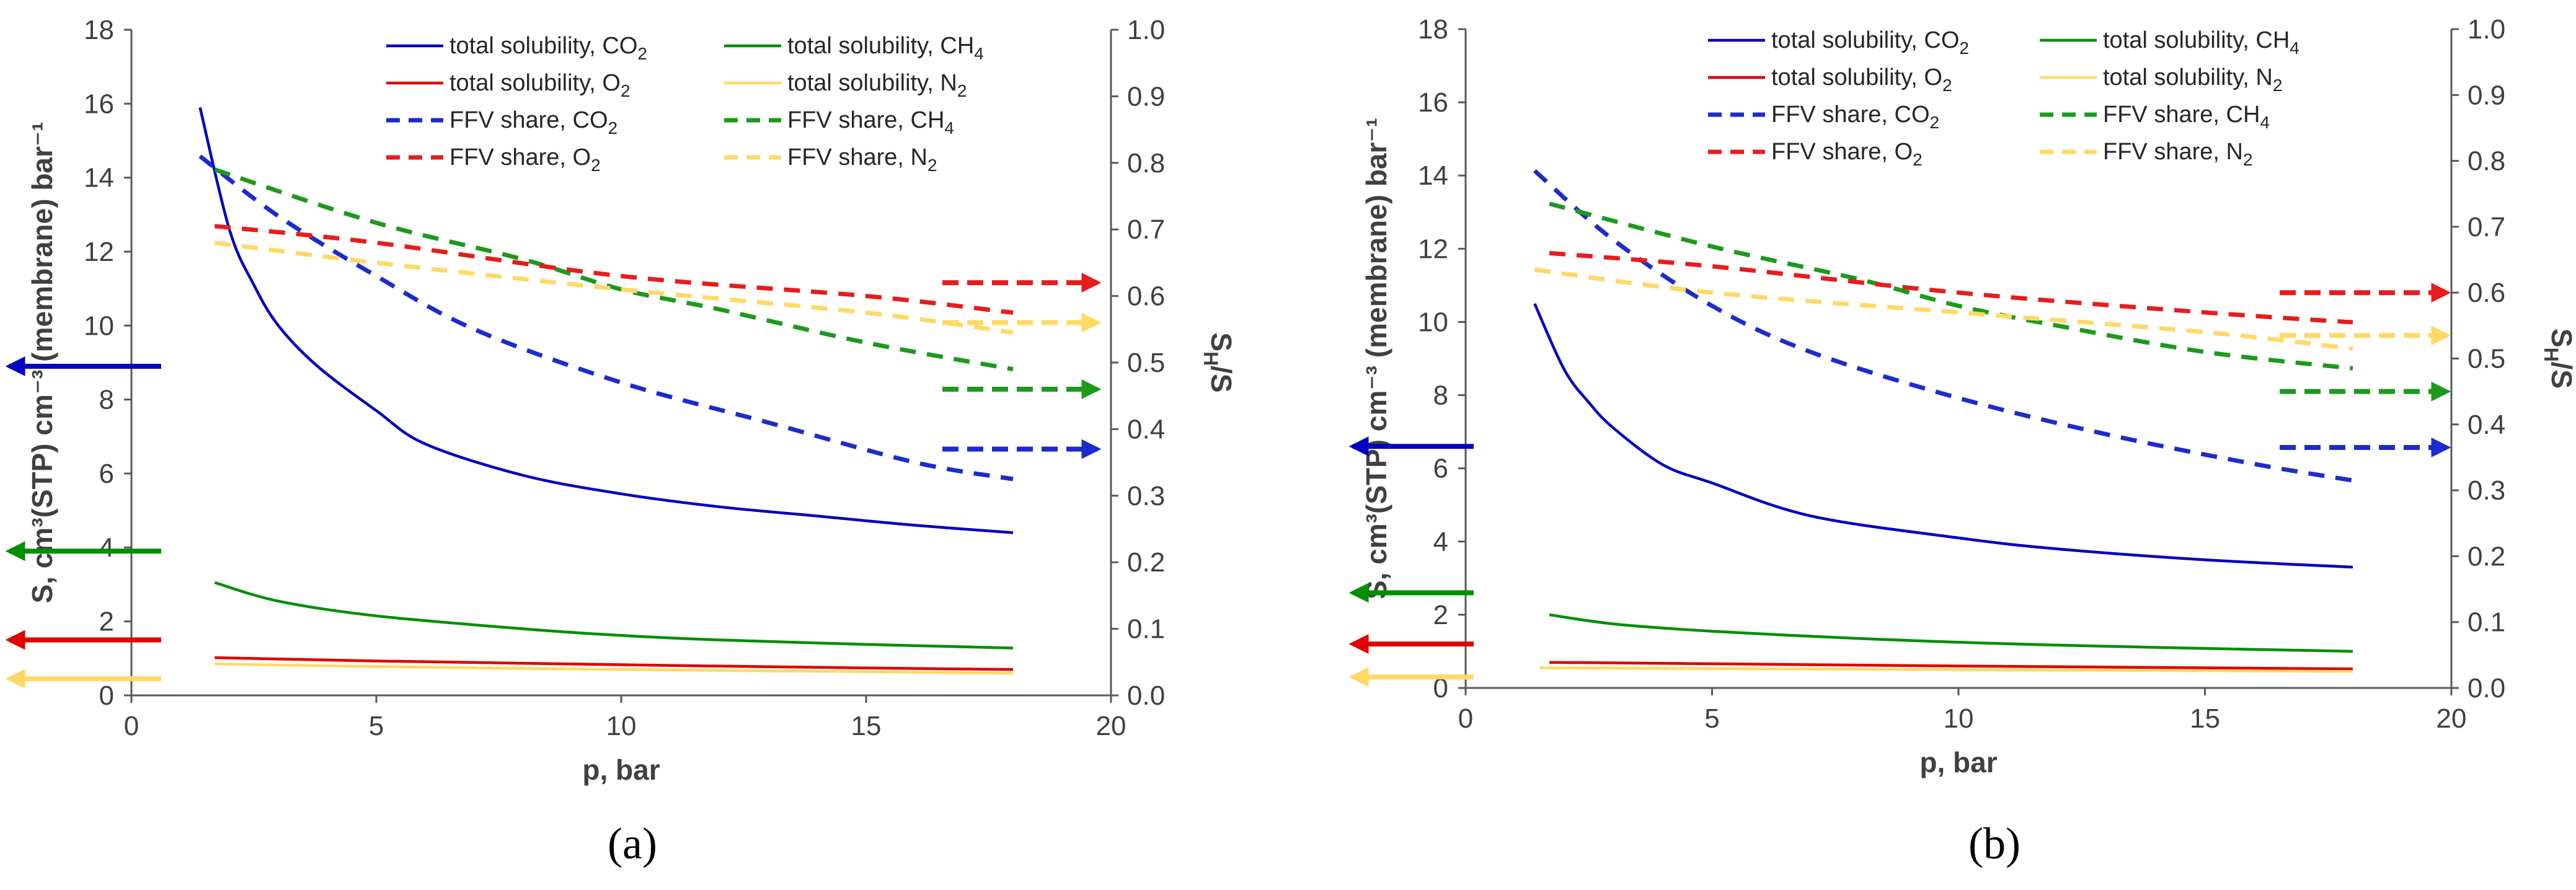  I want to click on series-line-ts_co2, so click(1943, 435).